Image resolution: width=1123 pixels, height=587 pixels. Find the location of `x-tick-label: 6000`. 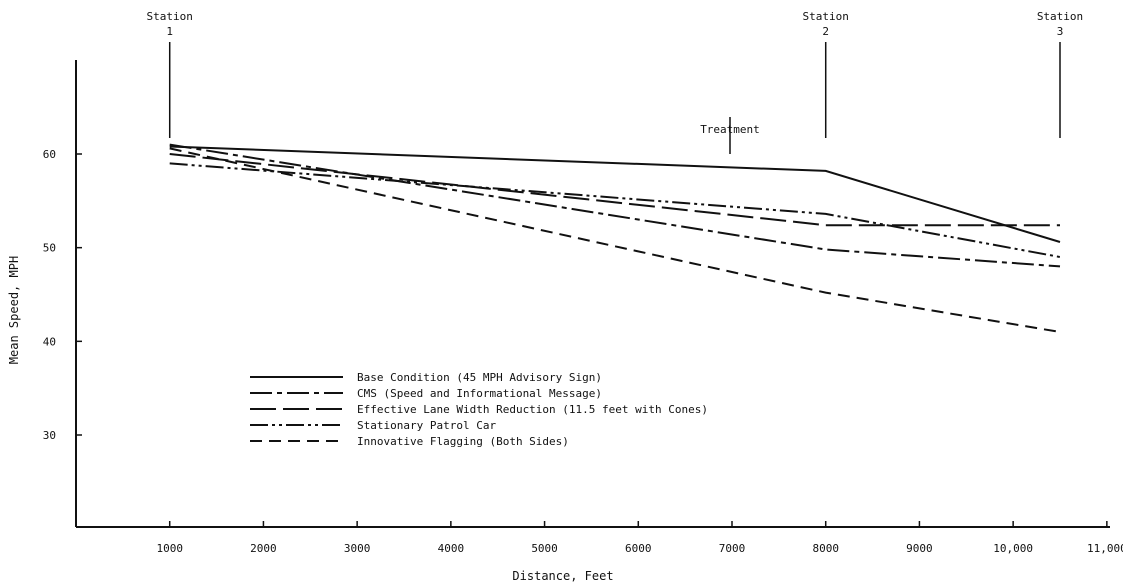

x-tick-label: 6000 is located at coordinates (638, 548).